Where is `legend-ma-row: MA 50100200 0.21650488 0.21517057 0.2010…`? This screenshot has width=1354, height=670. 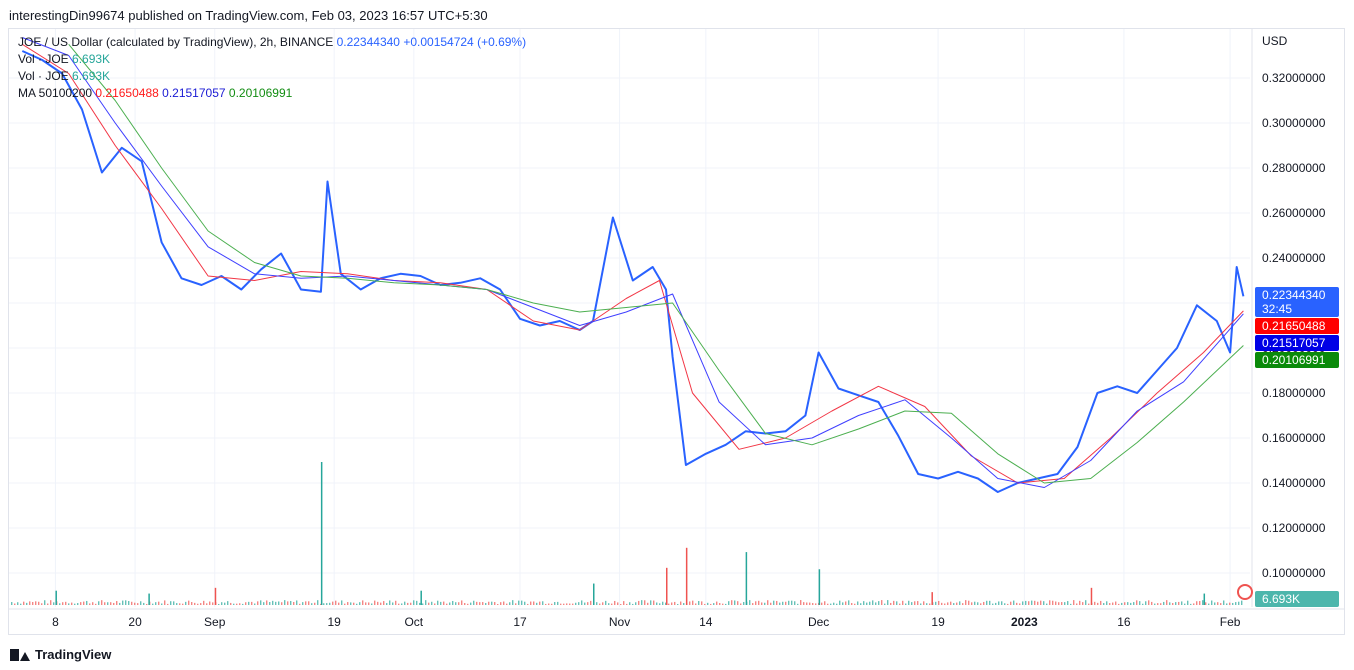 legend-ma-row: MA 50100200 0.21650488 0.21517057 0.2010… is located at coordinates (272, 93).